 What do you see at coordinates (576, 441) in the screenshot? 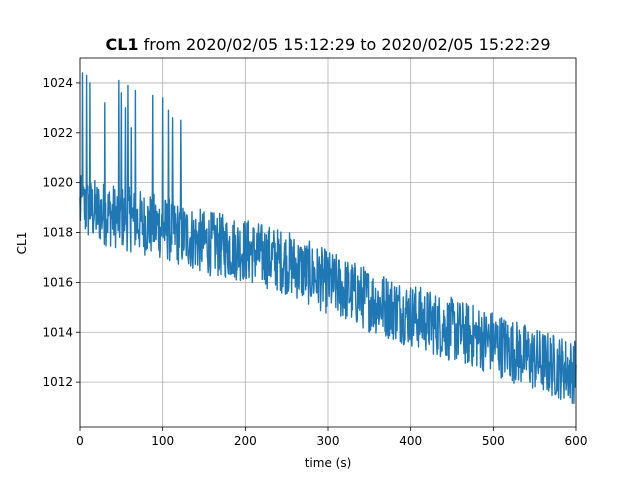
I see `x-tick-label: 600` at bounding box center [576, 441].